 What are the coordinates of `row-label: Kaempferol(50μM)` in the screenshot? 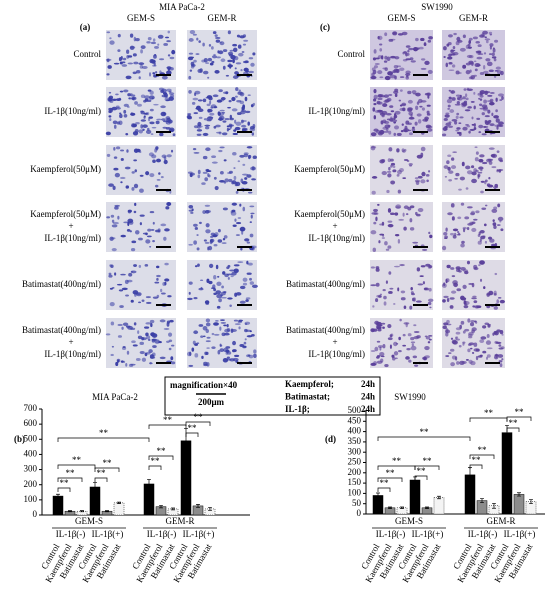 It's located at (65, 169).